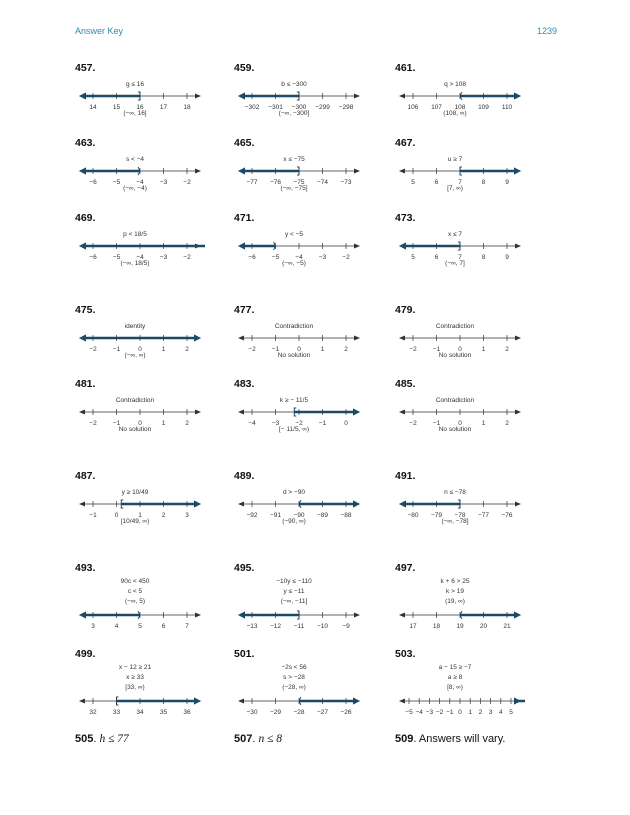 The image size is (630, 815). I want to click on tick-label: 9, so click(507, 182).